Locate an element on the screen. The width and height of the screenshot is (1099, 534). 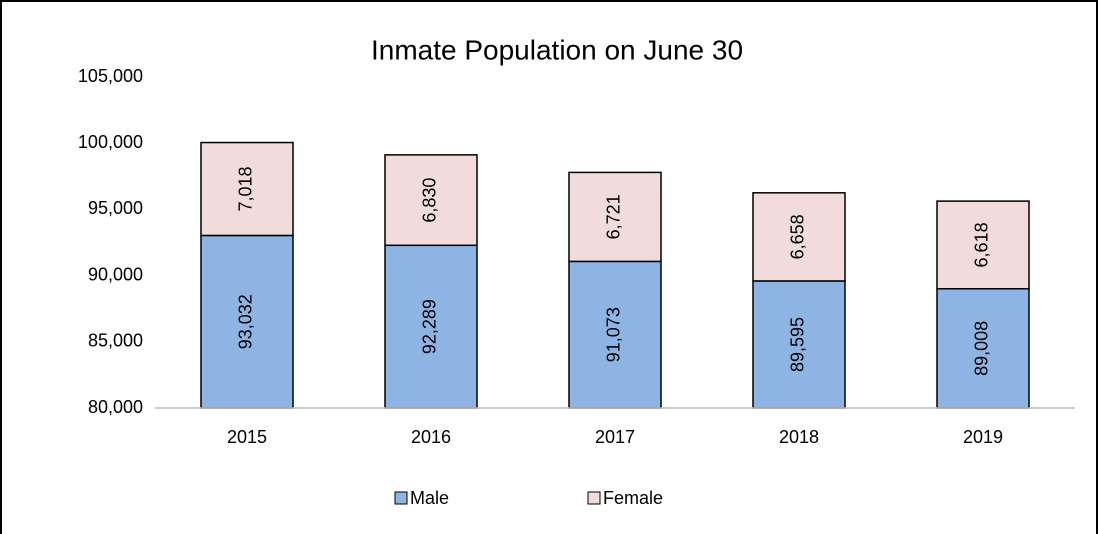
data-label: 6,618 is located at coordinates (982, 244).